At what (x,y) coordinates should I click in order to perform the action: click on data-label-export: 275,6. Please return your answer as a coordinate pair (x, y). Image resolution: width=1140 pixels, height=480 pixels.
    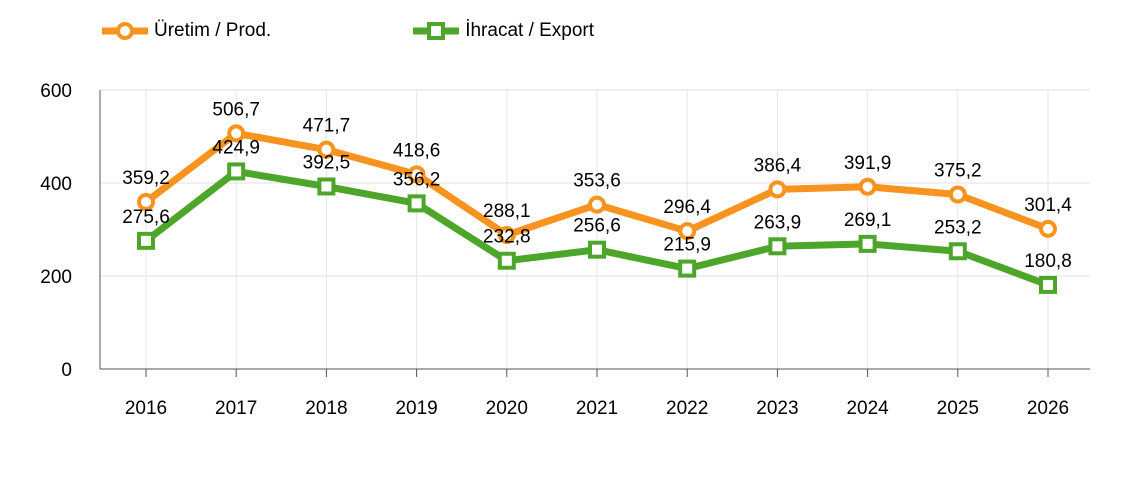
    Looking at the image, I should click on (146, 217).